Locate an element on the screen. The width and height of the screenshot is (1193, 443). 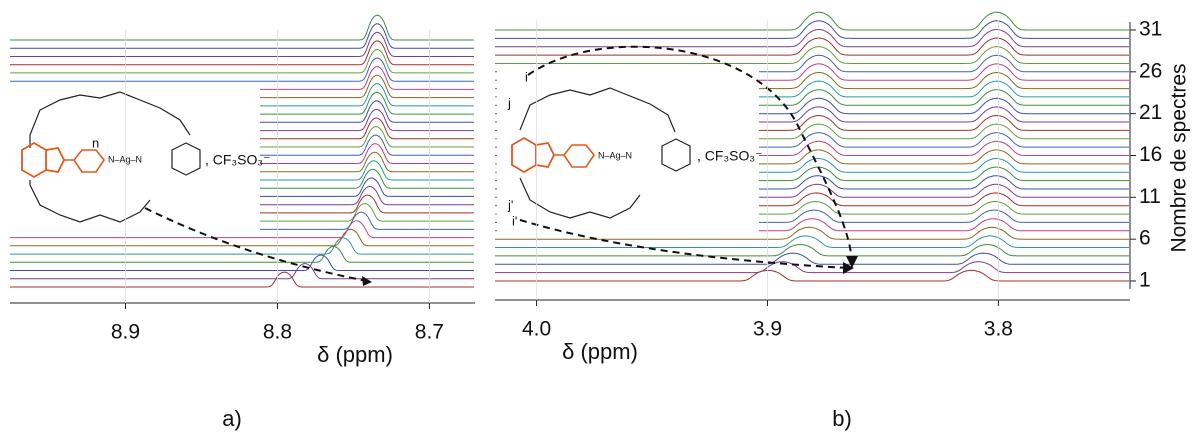
y-tick-label: 16 is located at coordinates (1150, 154).